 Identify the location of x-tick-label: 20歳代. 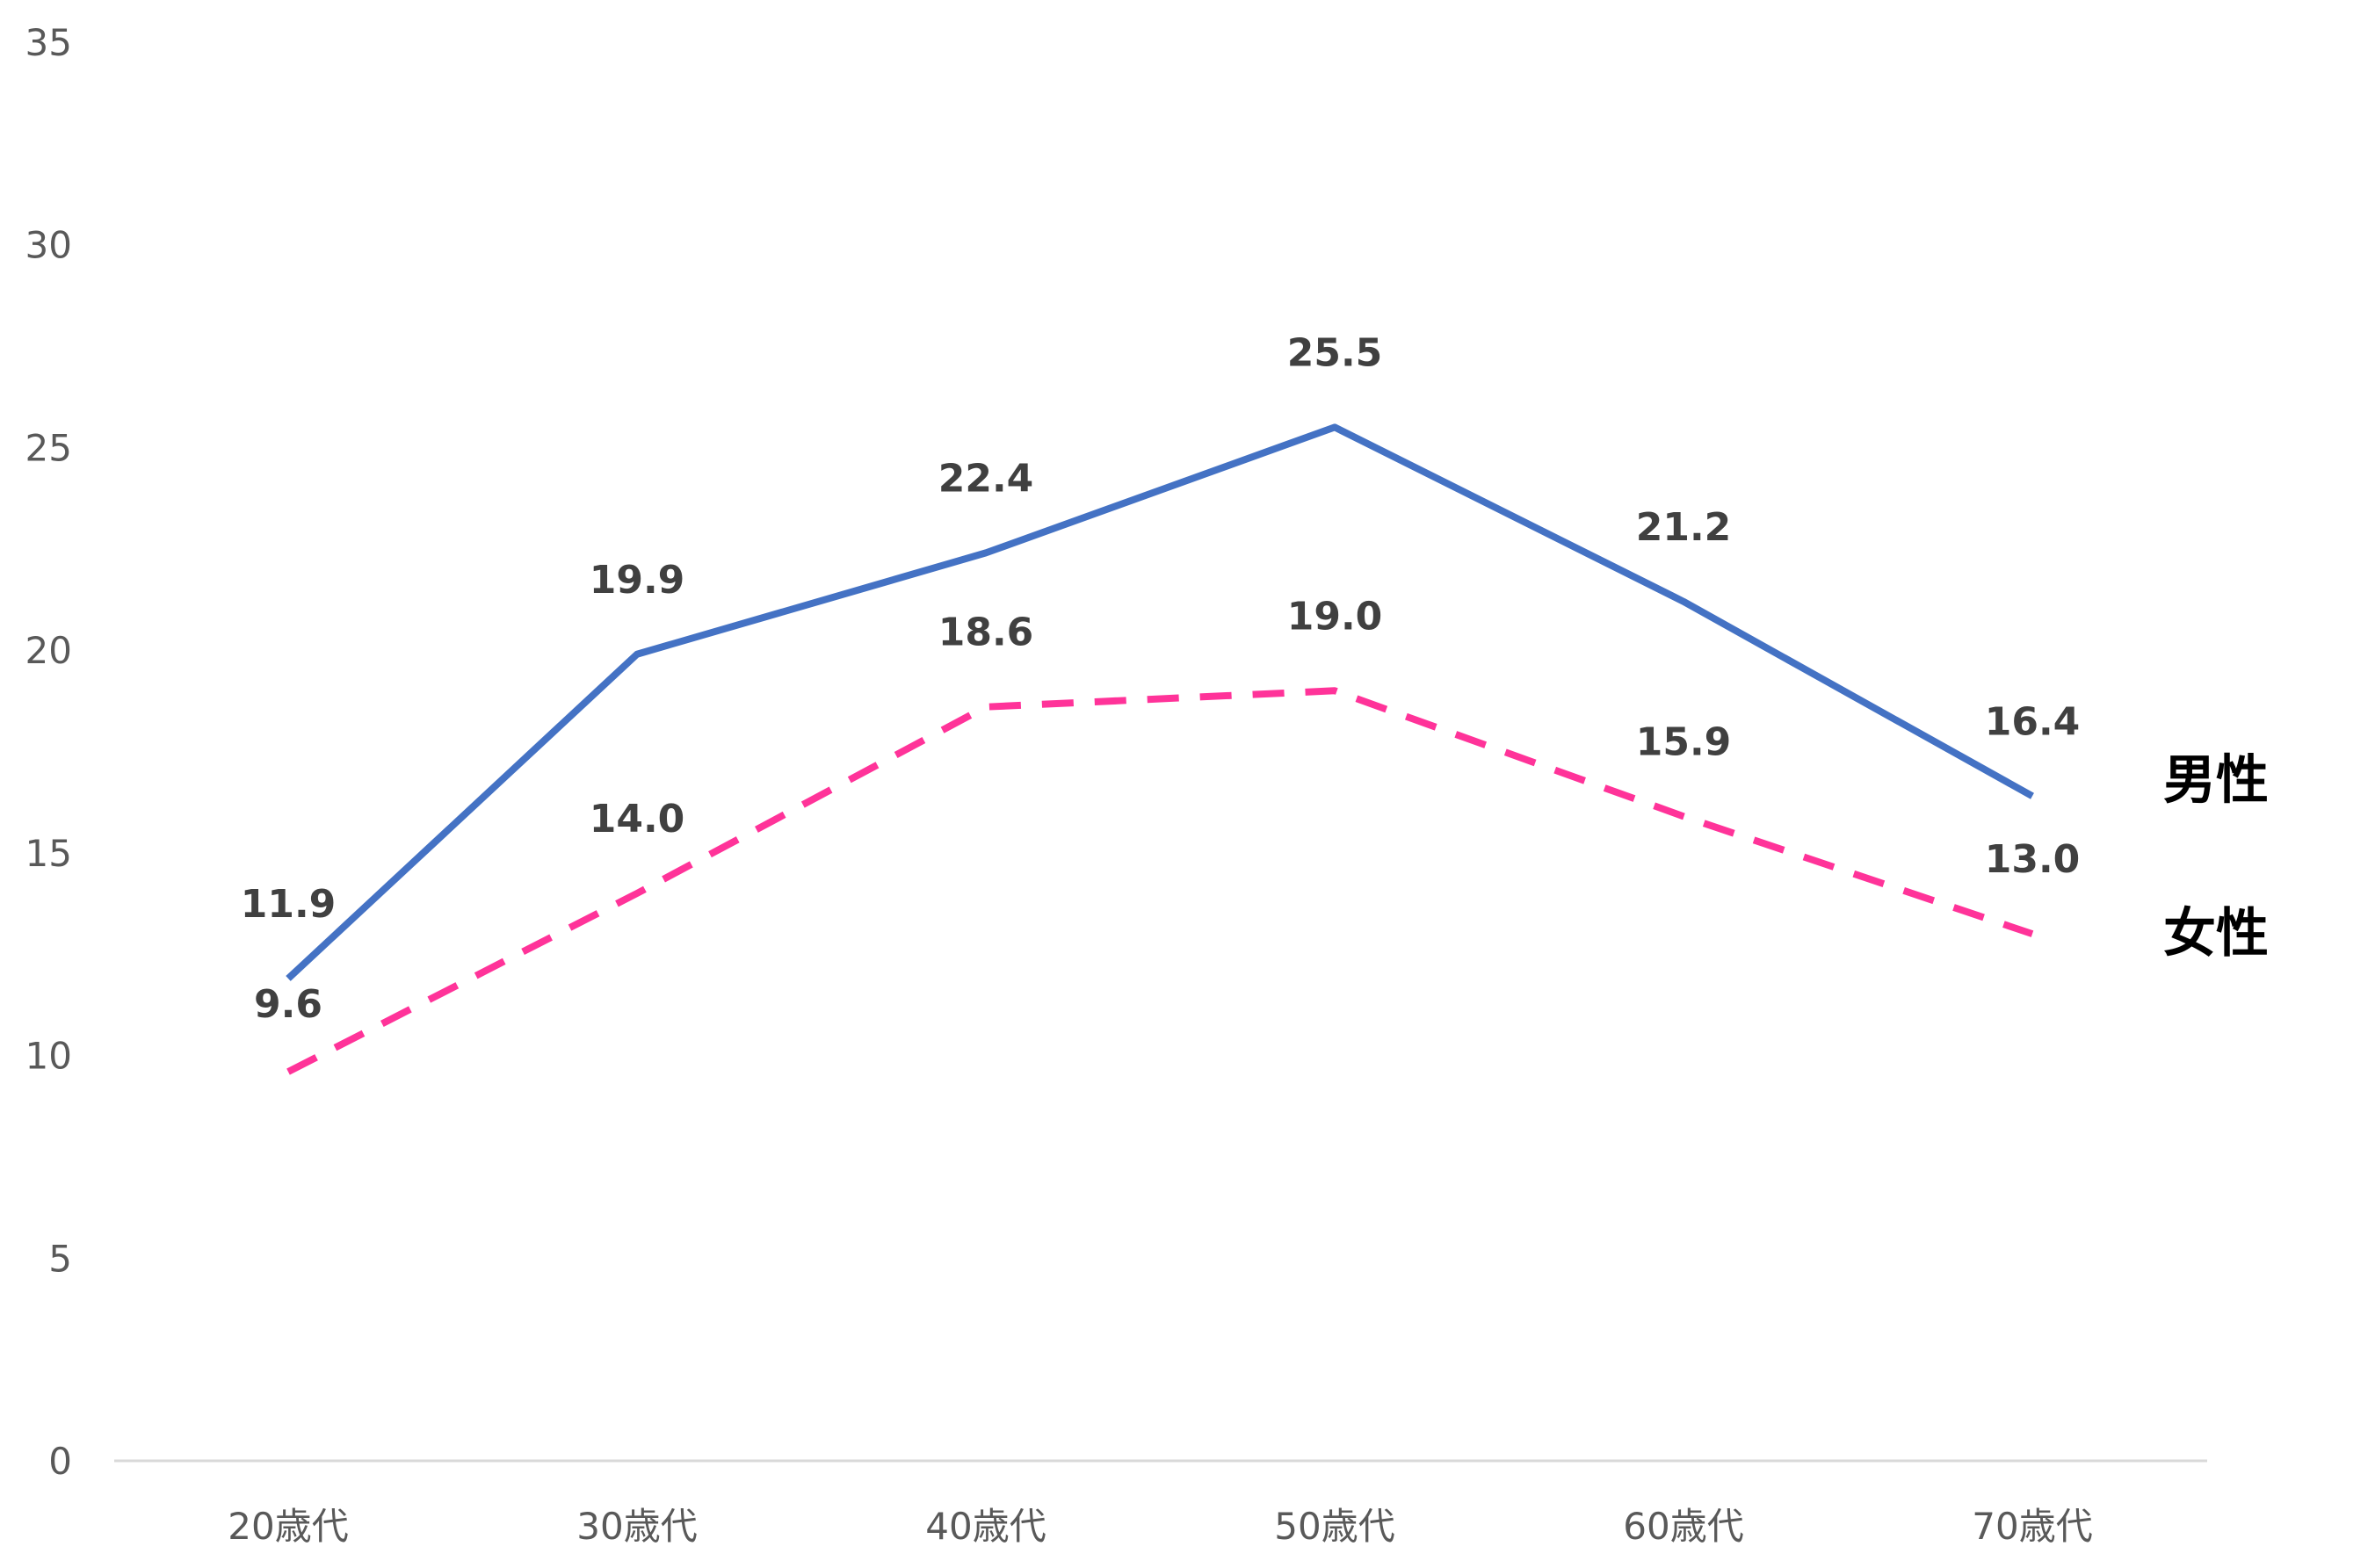
(288, 1526).